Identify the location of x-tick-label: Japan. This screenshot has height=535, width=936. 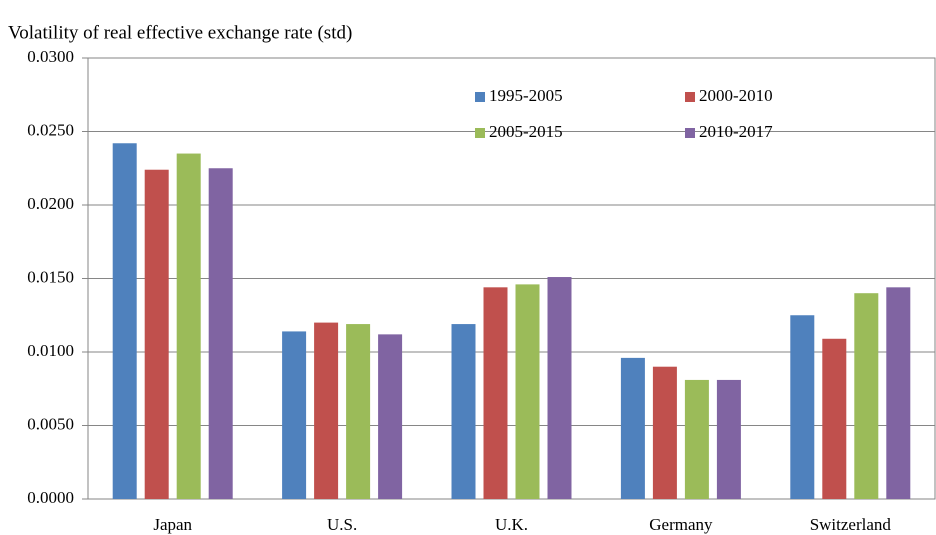
(172, 524).